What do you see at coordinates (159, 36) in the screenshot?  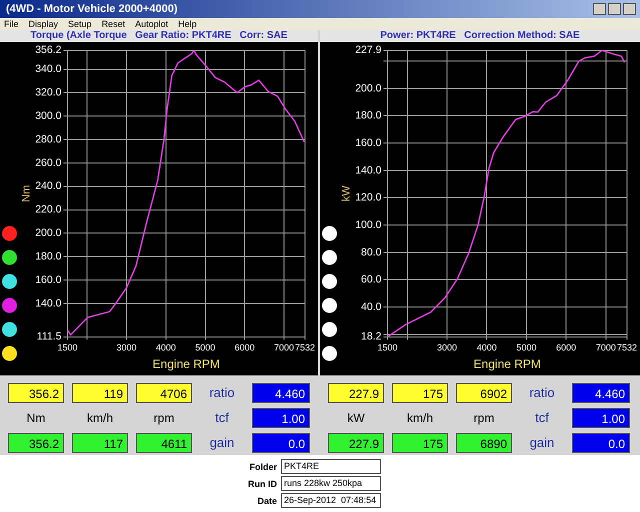 I see `chart-title: Torque (Axle Torque Gear Ratio: PKT4RE Corr: SAE` at bounding box center [159, 36].